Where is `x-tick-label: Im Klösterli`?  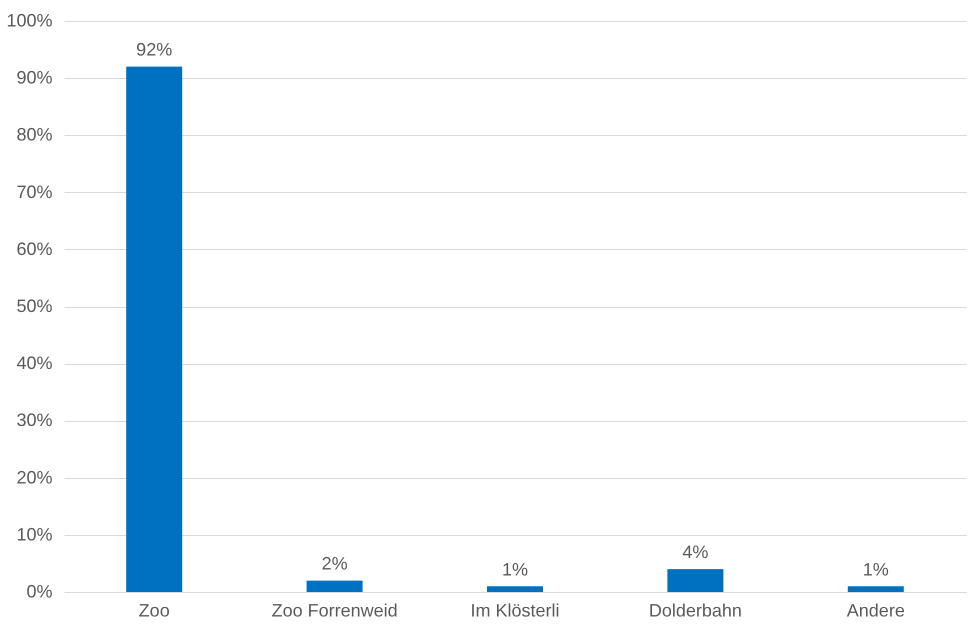 x-tick-label: Im Klösterli is located at coordinates (515, 610).